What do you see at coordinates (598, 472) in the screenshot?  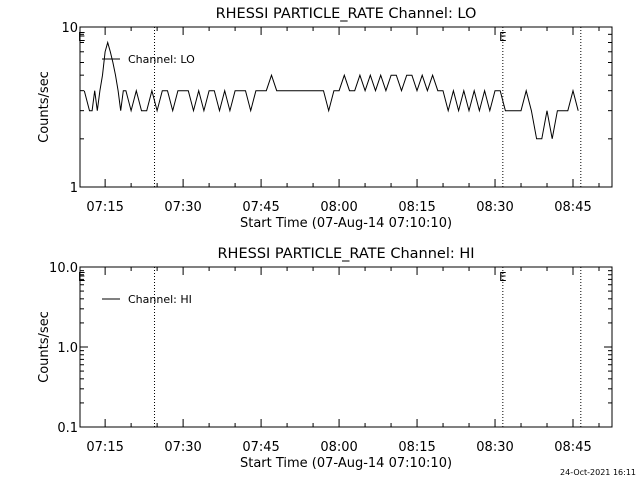 I see `footer-timestamp: 24-Oct-2021 16:11` at bounding box center [598, 472].